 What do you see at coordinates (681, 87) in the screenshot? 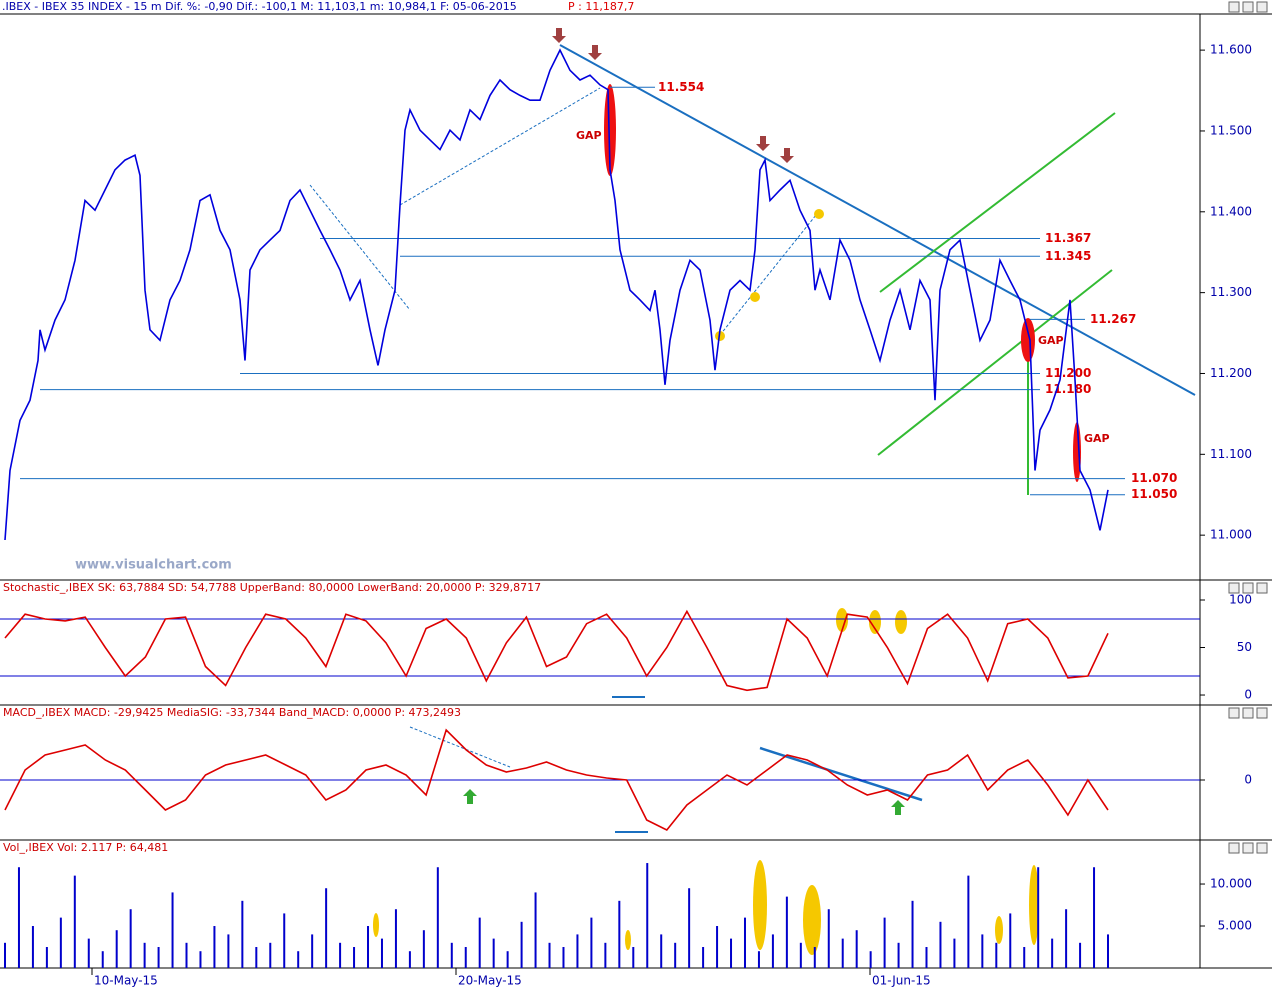
I see `level-label: 11.554` at bounding box center [681, 87].